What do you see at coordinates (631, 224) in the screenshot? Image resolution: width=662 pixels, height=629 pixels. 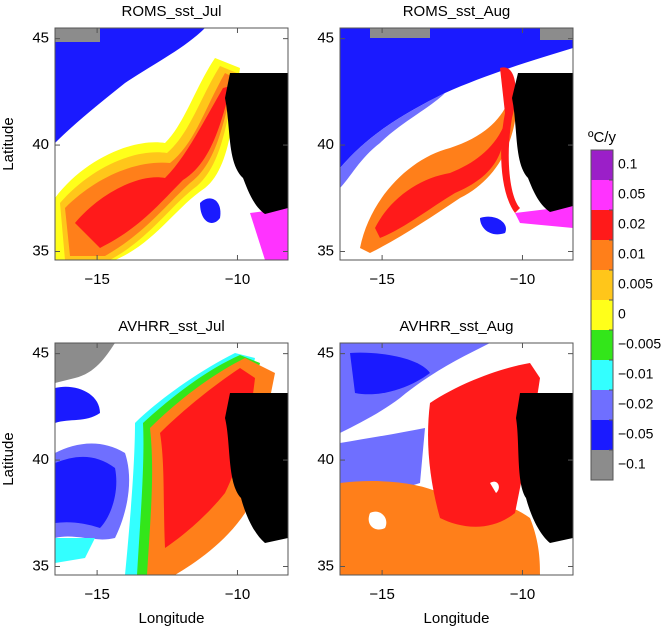 I see `colorbar-label: 0.02` at bounding box center [631, 224].